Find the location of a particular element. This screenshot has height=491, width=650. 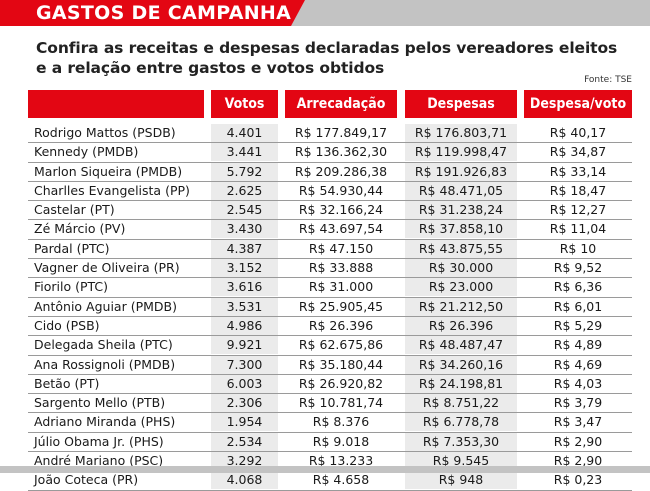

expenses-cell: R$ 191.926,83 is located at coordinates (461, 171).